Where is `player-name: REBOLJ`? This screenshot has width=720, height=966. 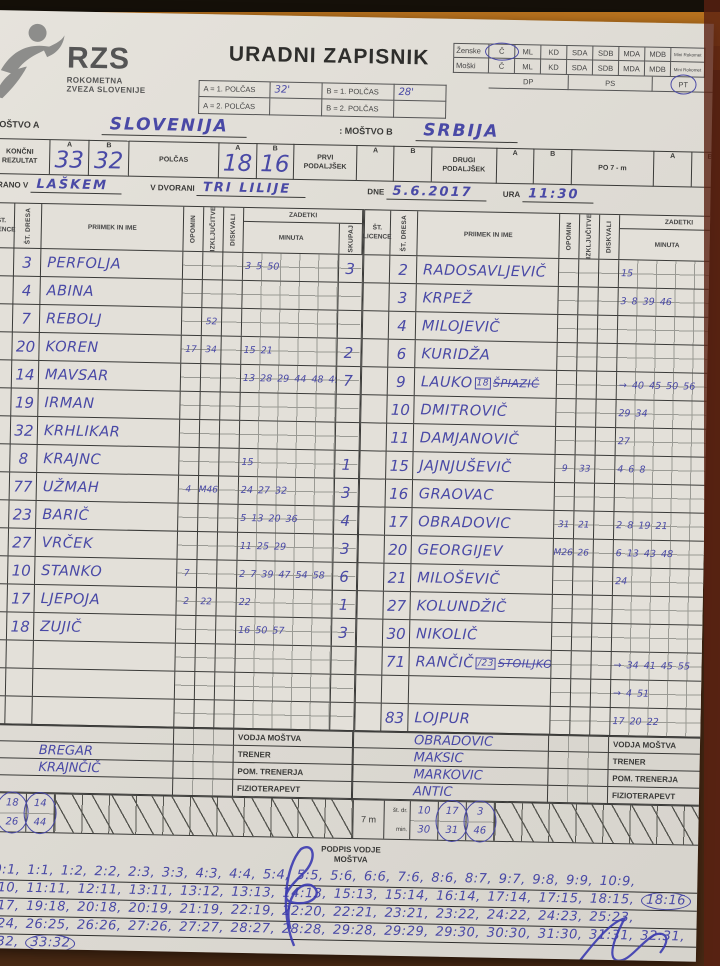
player-name: REBOLJ is located at coordinates (111, 319).